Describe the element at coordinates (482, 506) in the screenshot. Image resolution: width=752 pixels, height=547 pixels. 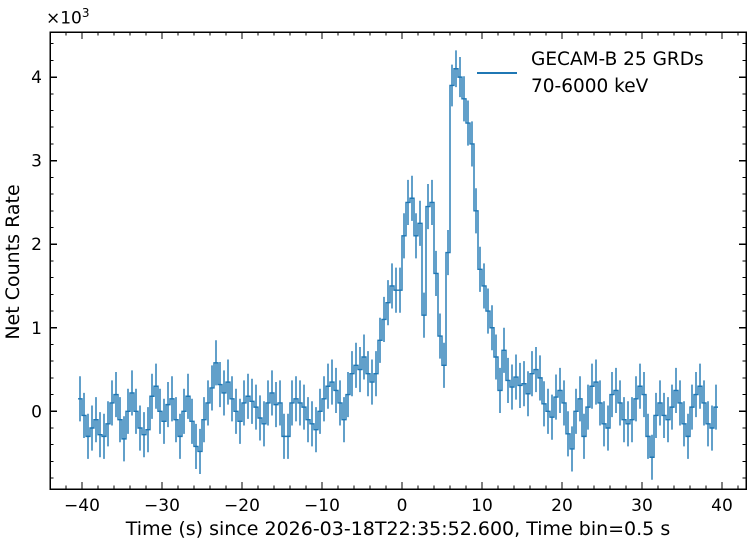
I see `x-tick-label: 10` at that location.